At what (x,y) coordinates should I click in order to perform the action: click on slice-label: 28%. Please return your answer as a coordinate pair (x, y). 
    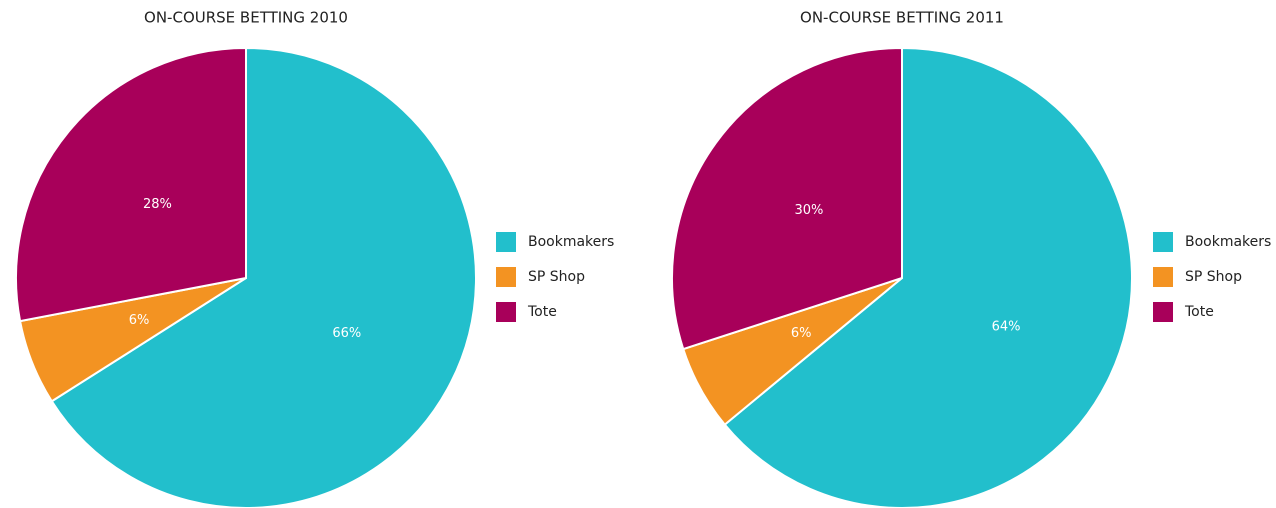
    Looking at the image, I should click on (157, 204).